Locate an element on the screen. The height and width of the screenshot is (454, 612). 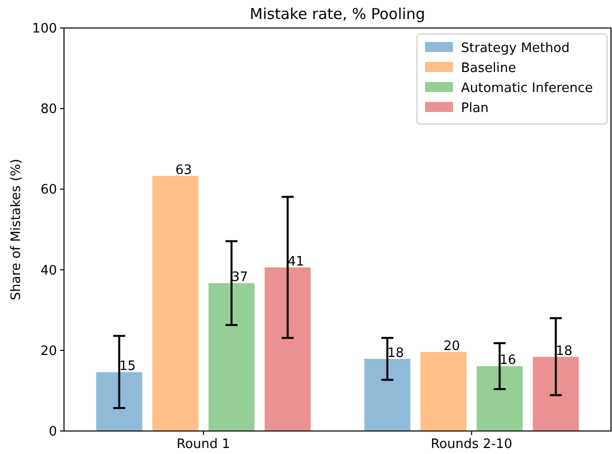
data-label: 41 is located at coordinates (296, 262).